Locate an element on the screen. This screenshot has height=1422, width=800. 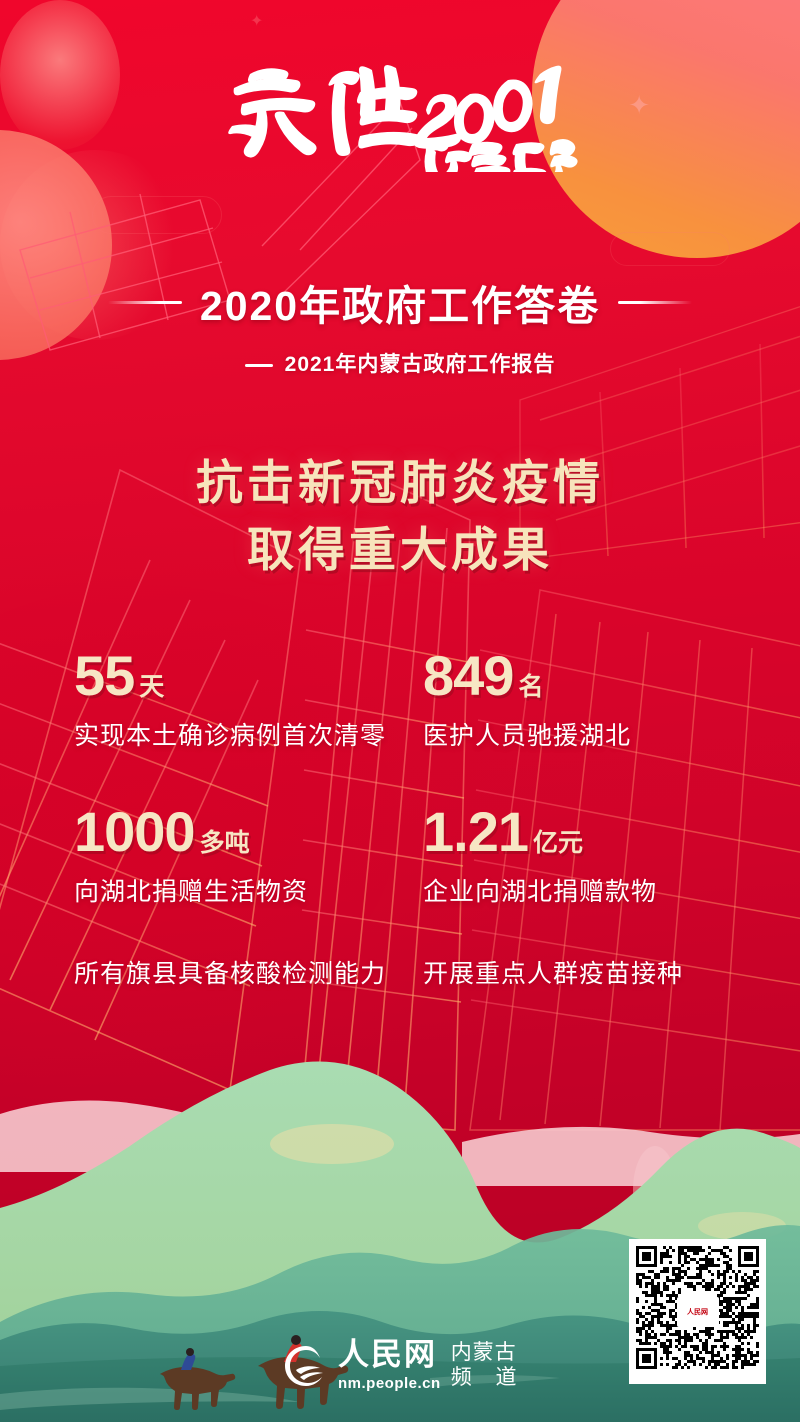
footer-brand-text: 人民网 nm.people.cn is located at coordinates (389, 1365).